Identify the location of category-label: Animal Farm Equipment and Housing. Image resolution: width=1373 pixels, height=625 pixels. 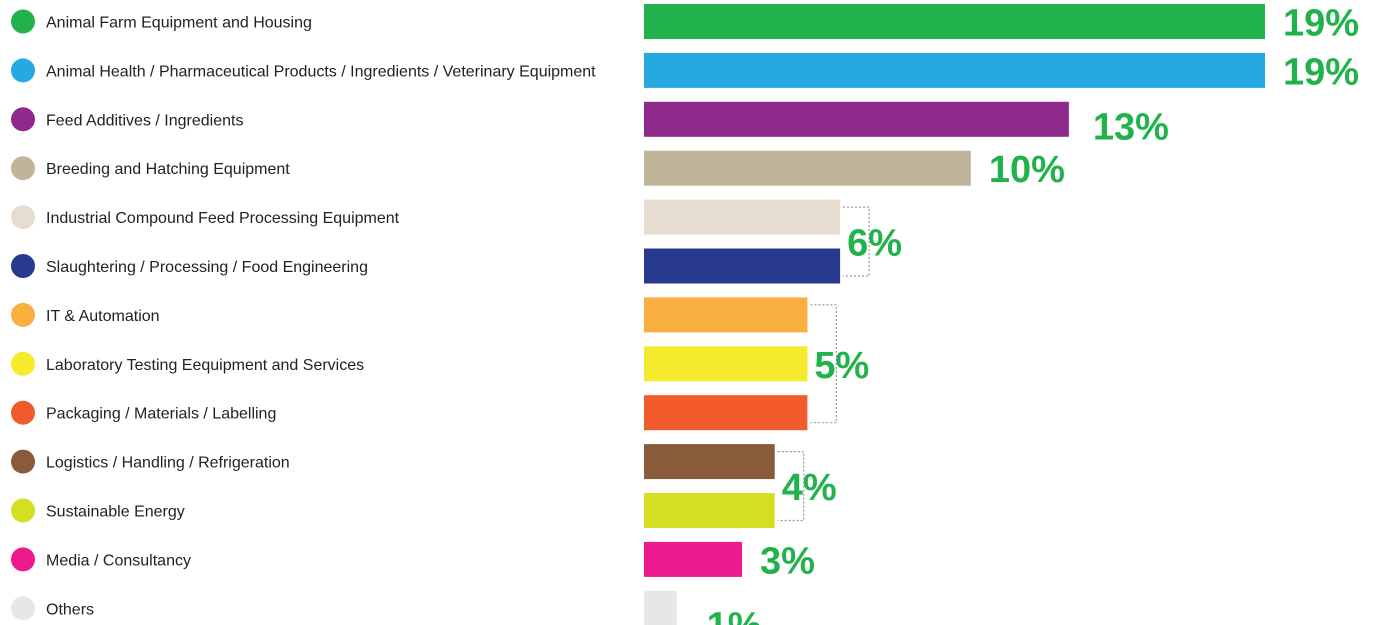
(179, 23).